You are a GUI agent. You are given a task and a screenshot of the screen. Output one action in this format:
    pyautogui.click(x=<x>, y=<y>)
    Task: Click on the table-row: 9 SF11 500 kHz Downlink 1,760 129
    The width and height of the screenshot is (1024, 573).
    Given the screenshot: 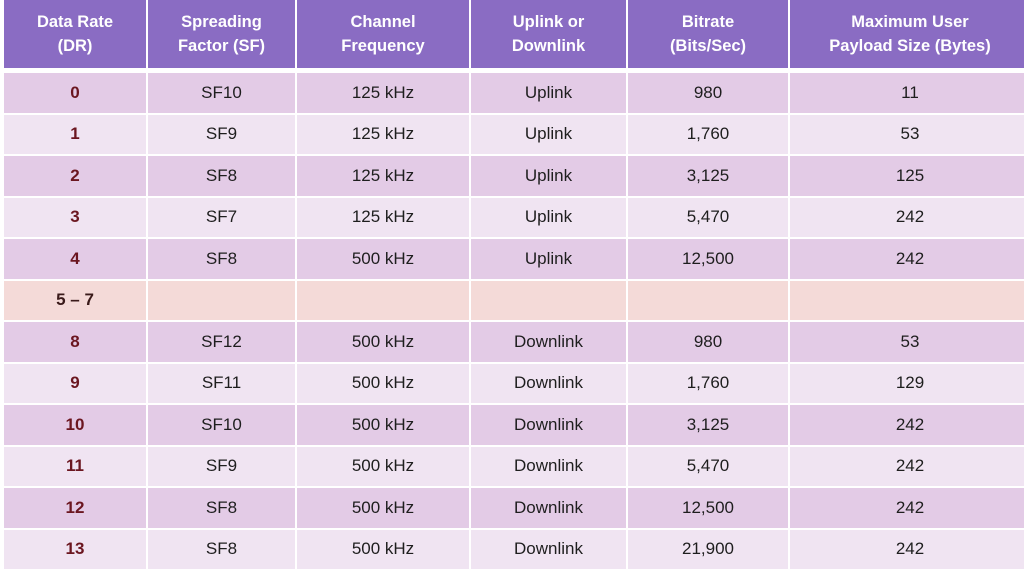 What is the action you would take?
    pyautogui.click(x=514, y=383)
    